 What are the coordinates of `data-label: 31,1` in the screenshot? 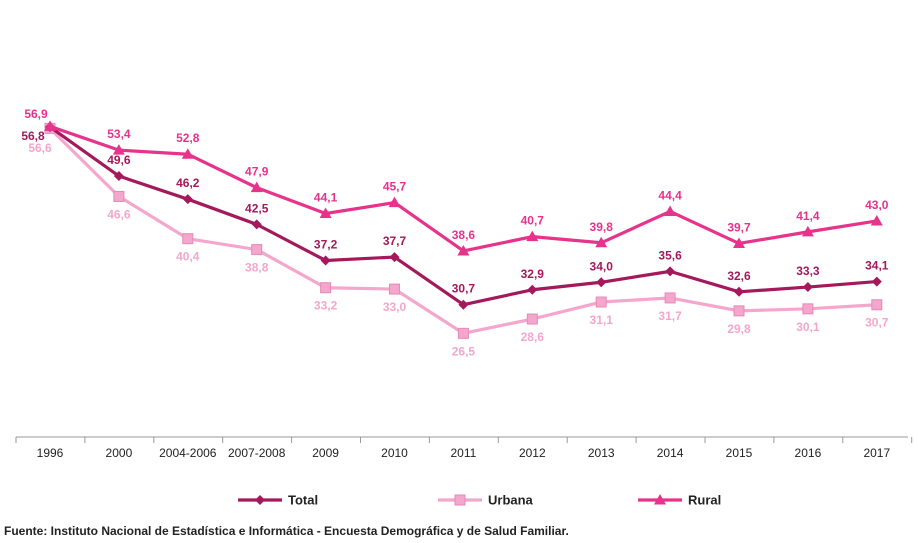 It's located at (602, 320).